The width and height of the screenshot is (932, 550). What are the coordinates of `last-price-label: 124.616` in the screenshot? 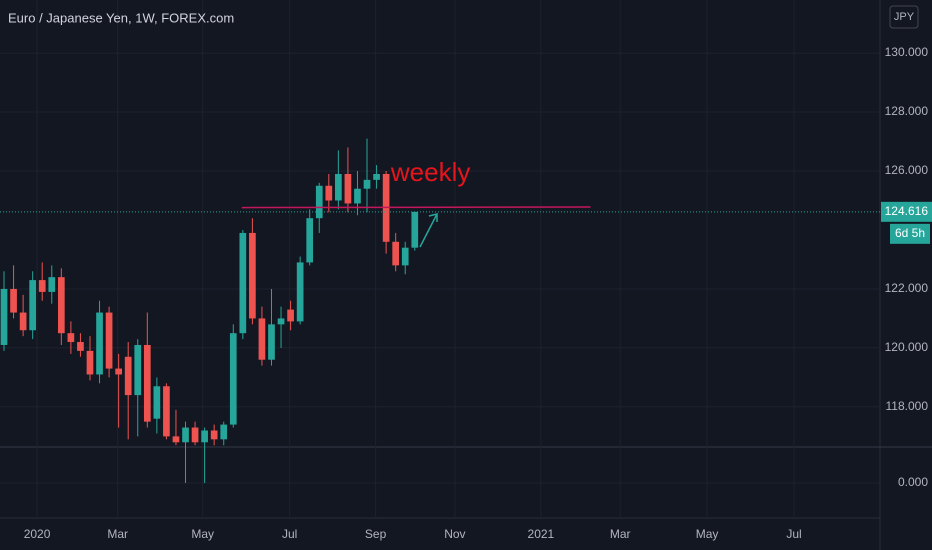 It's located at (907, 211).